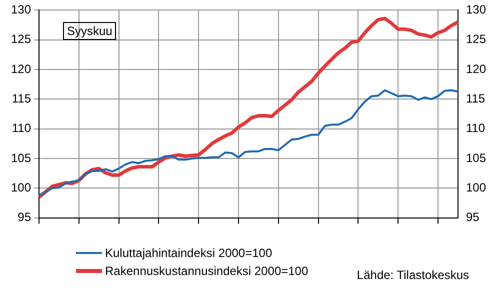  Describe the element at coordinates (473, 217) in the screenshot. I see `y2-tick-label: 95` at that location.